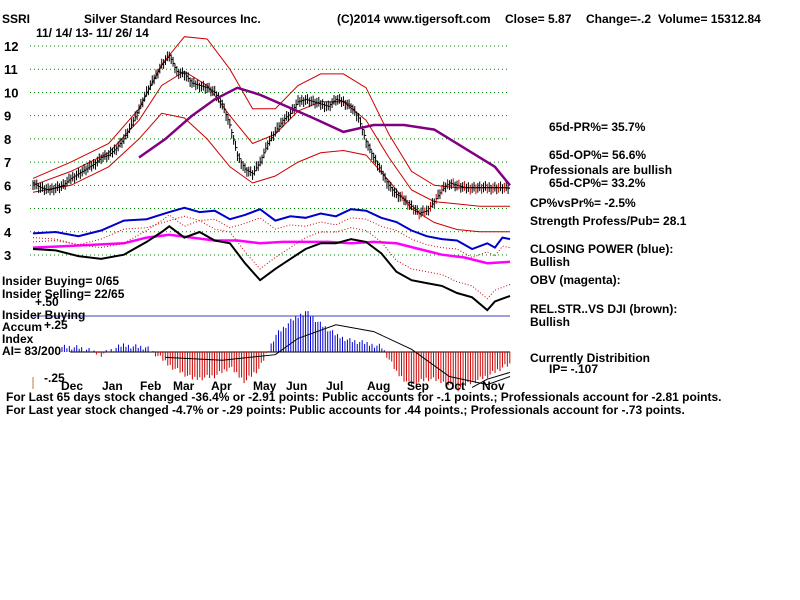  What do you see at coordinates (150, 386) in the screenshot?
I see `month-label: Feb` at bounding box center [150, 386].